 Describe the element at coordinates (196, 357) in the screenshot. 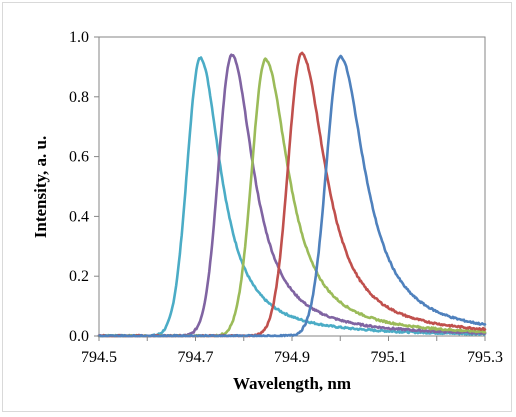

I see `x-tick-label: 794.7` at that location.